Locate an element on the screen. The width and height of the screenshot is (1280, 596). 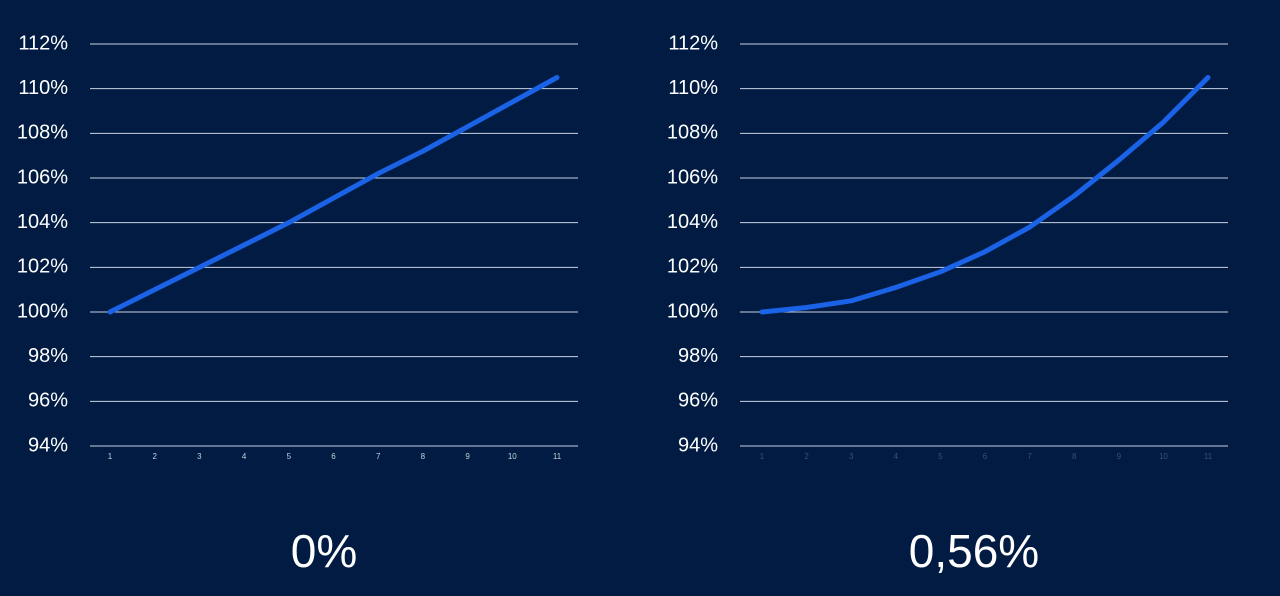
caption: 0% is located at coordinates (324, 551).